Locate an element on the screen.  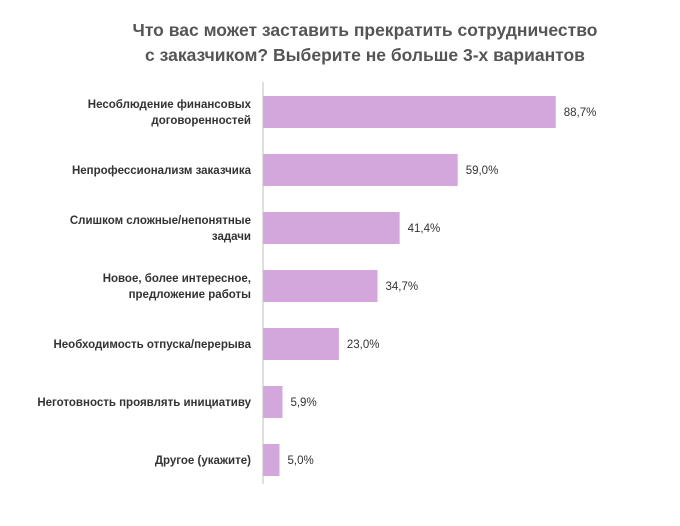
category-label: Необходимость отпуска/перерыва is located at coordinates (152, 345).